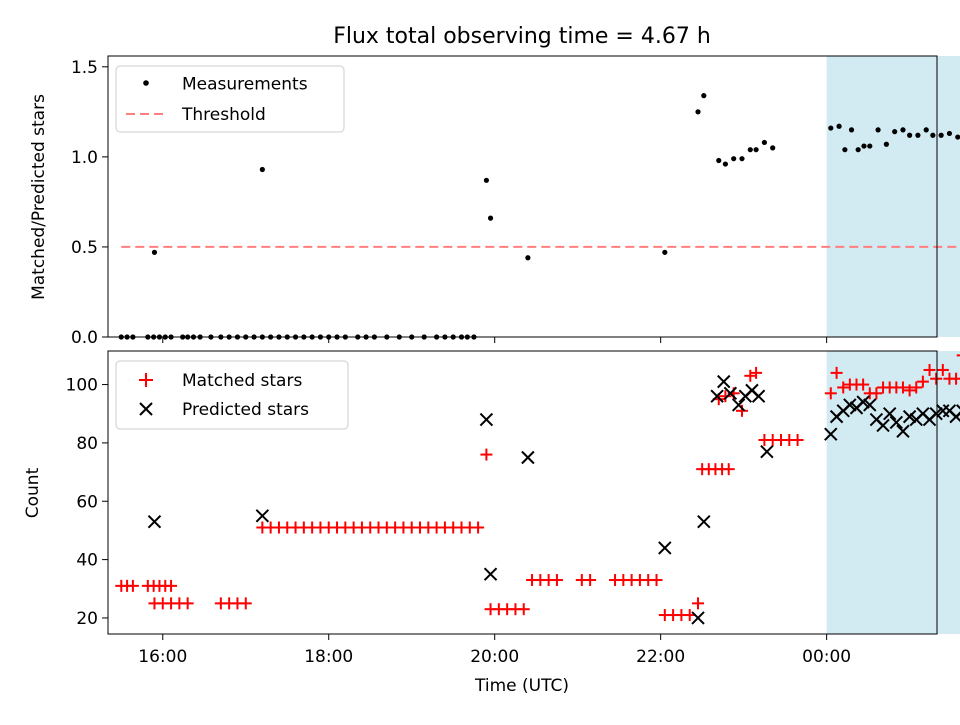  I want to click on bottom-ytick-label: 20, so click(87, 619).